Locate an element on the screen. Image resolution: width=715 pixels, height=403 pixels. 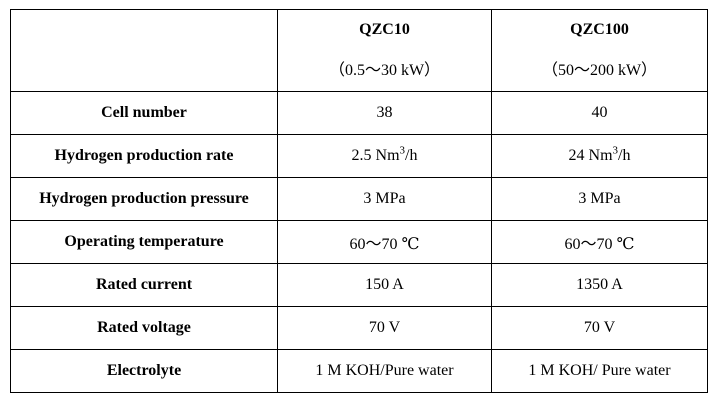
table-cell: 2.5 Nm3/h is located at coordinates (384, 156).